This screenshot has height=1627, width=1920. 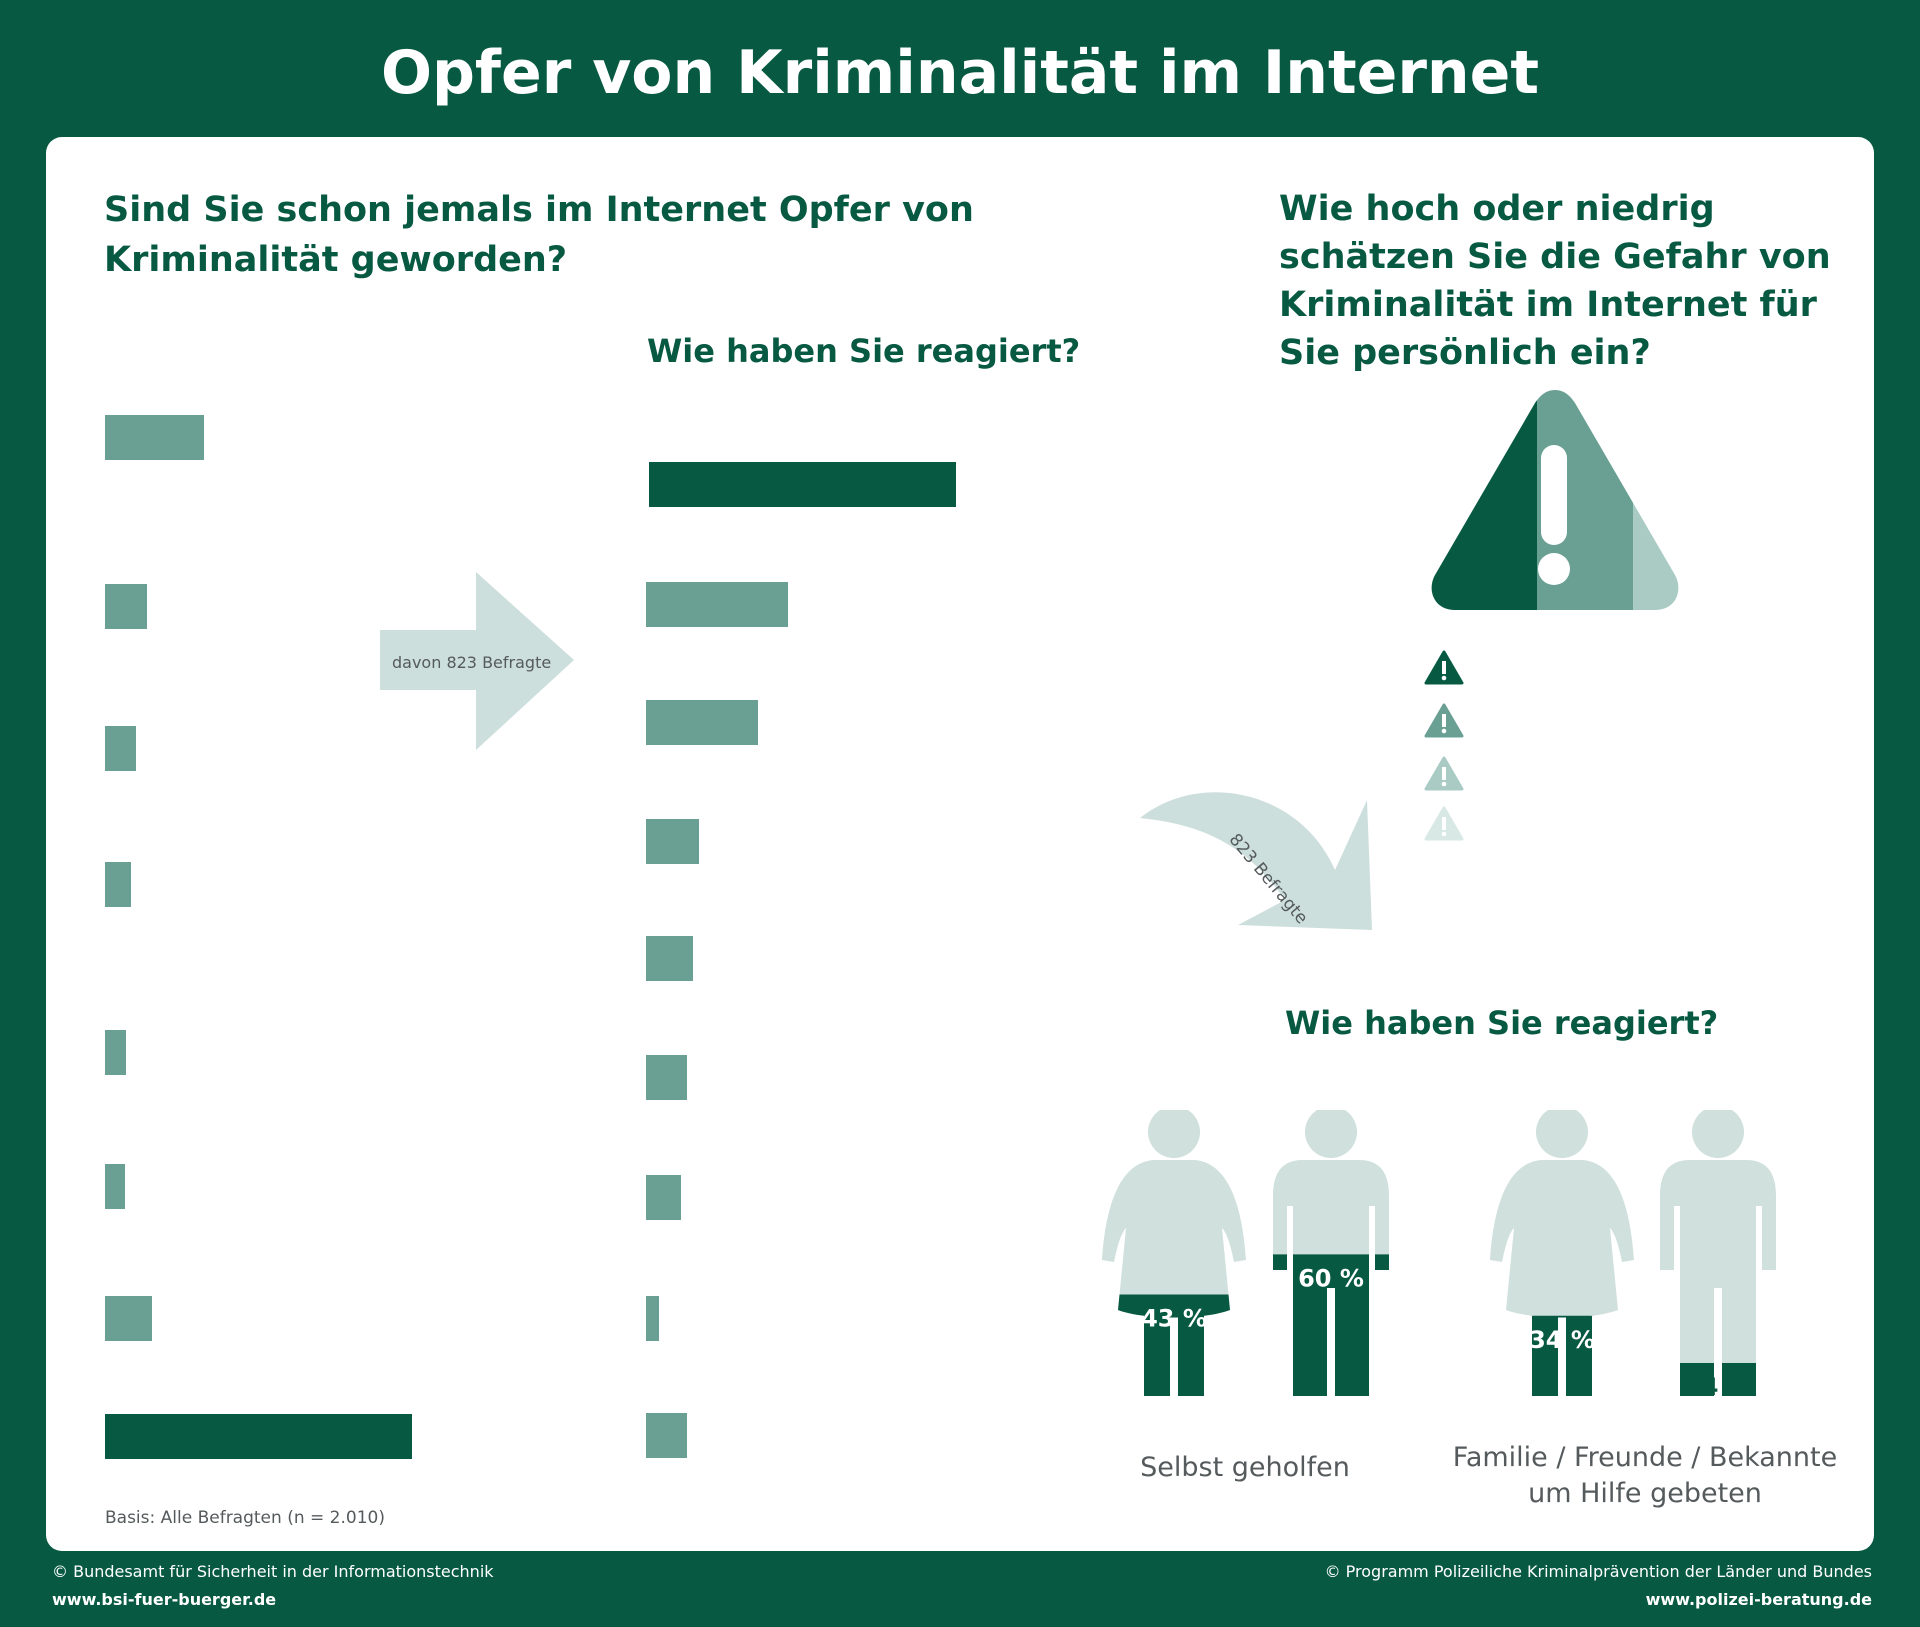 I want to click on question-reaction-heading: Wie haben Sie reagiert?, so click(x=864, y=351).